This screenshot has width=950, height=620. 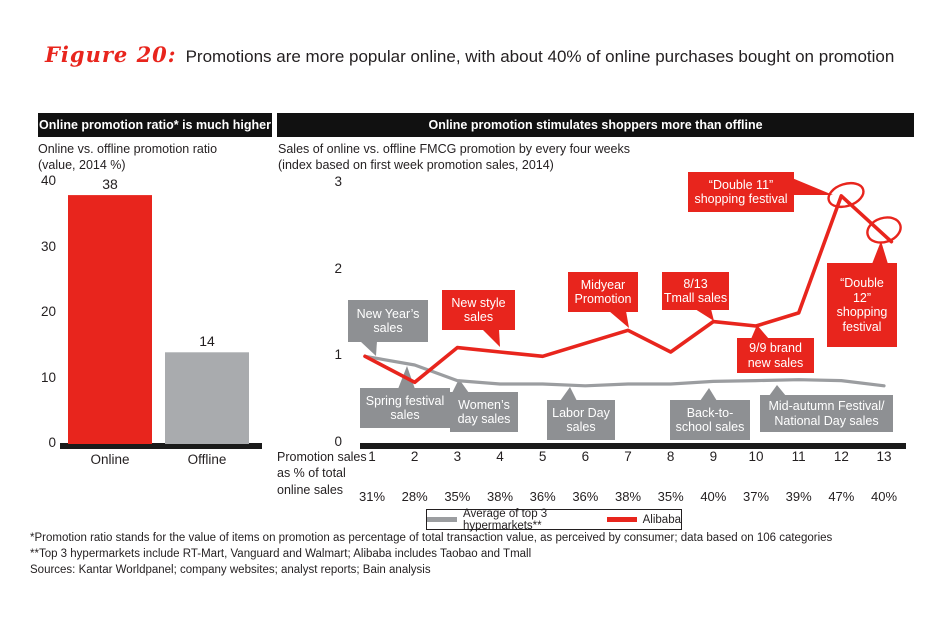 I want to click on bar-chart-subtitle-line2: (value, 2014 %), so click(x=82, y=165).